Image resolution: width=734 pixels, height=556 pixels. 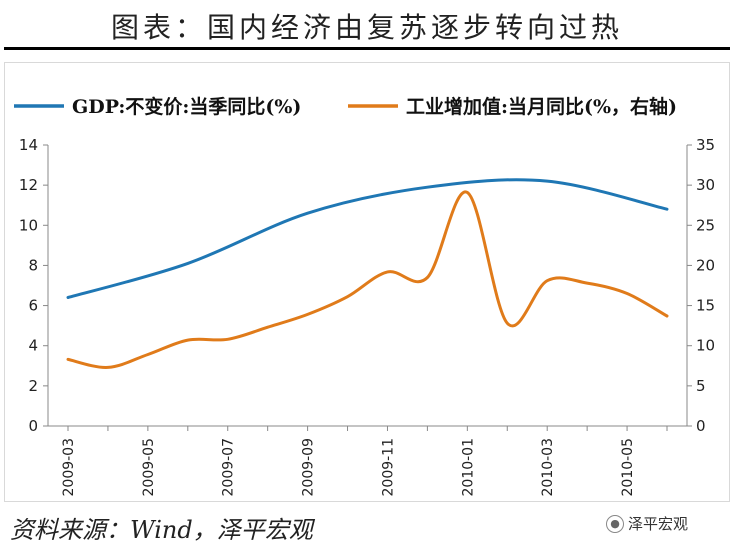 I want to click on y-left-tick-label: 2, so click(x=33, y=386).